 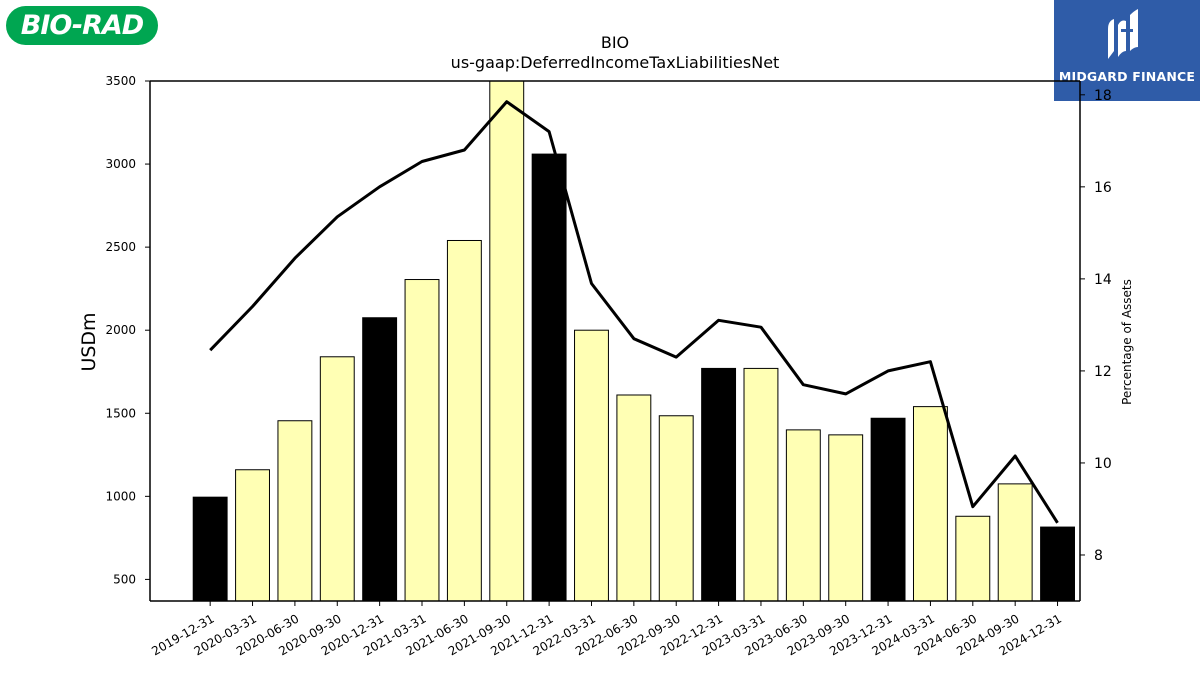 What do you see at coordinates (615, 42) in the screenshot?
I see `chart-title: BIO` at bounding box center [615, 42].